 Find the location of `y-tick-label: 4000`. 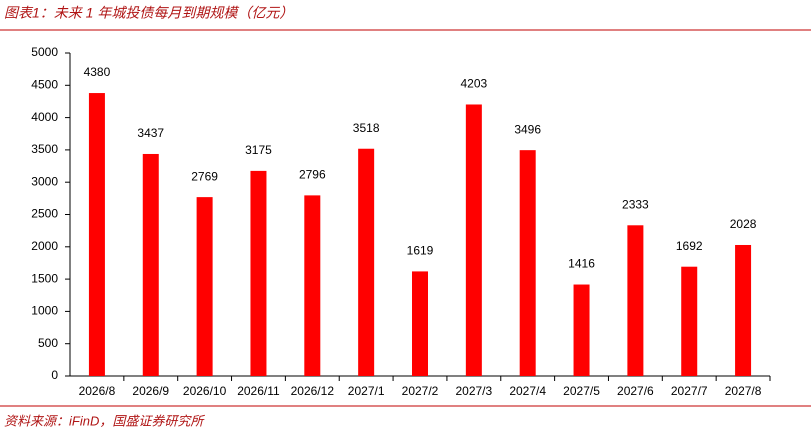

y-tick-label: 4000 is located at coordinates (44, 117).